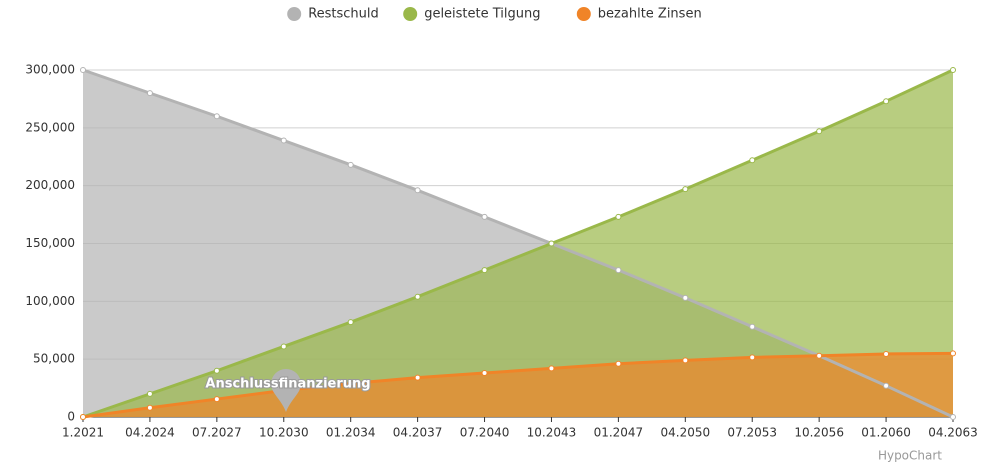 The width and height of the screenshot is (1000, 471). What do you see at coordinates (819, 433) in the screenshot?
I see `x-tick-label: 10.2056` at bounding box center [819, 433].